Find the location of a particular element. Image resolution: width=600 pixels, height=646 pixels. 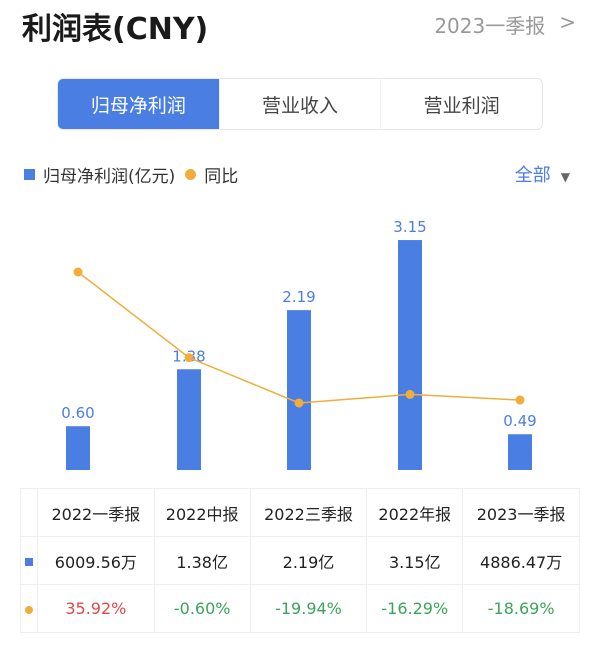

col-header: 2023一季报 is located at coordinates (521, 512).